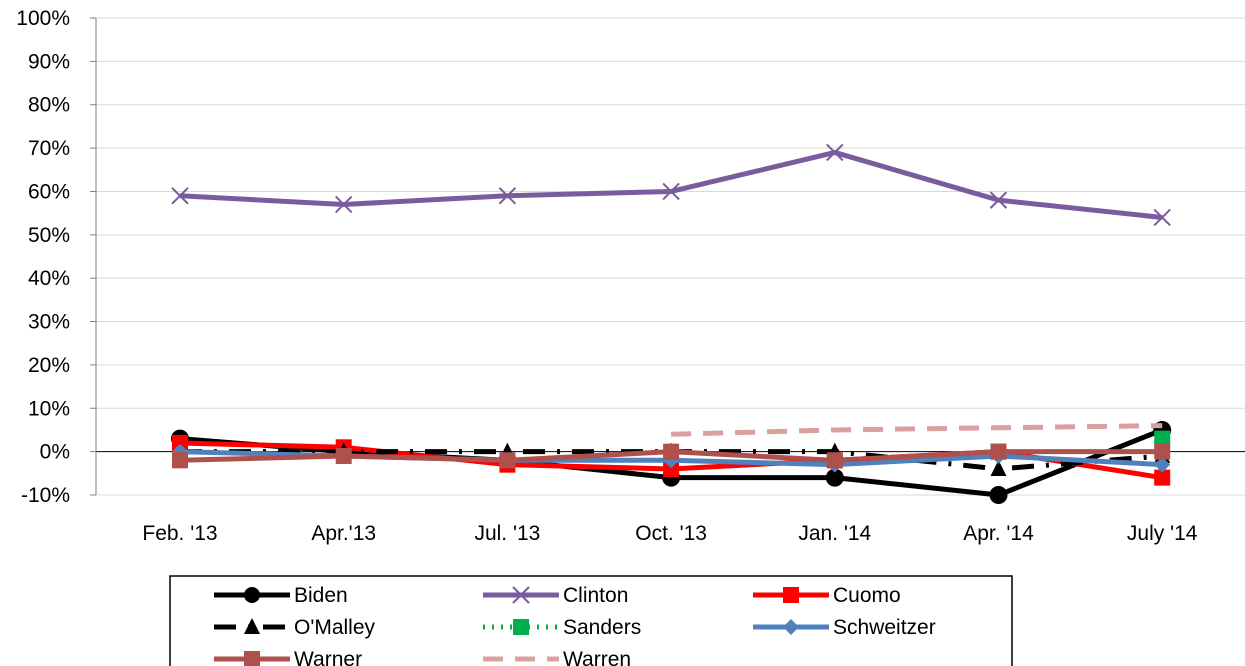 The width and height of the screenshot is (1245, 666). What do you see at coordinates (49, 278) in the screenshot?
I see `y-tick-label: 40%` at bounding box center [49, 278].